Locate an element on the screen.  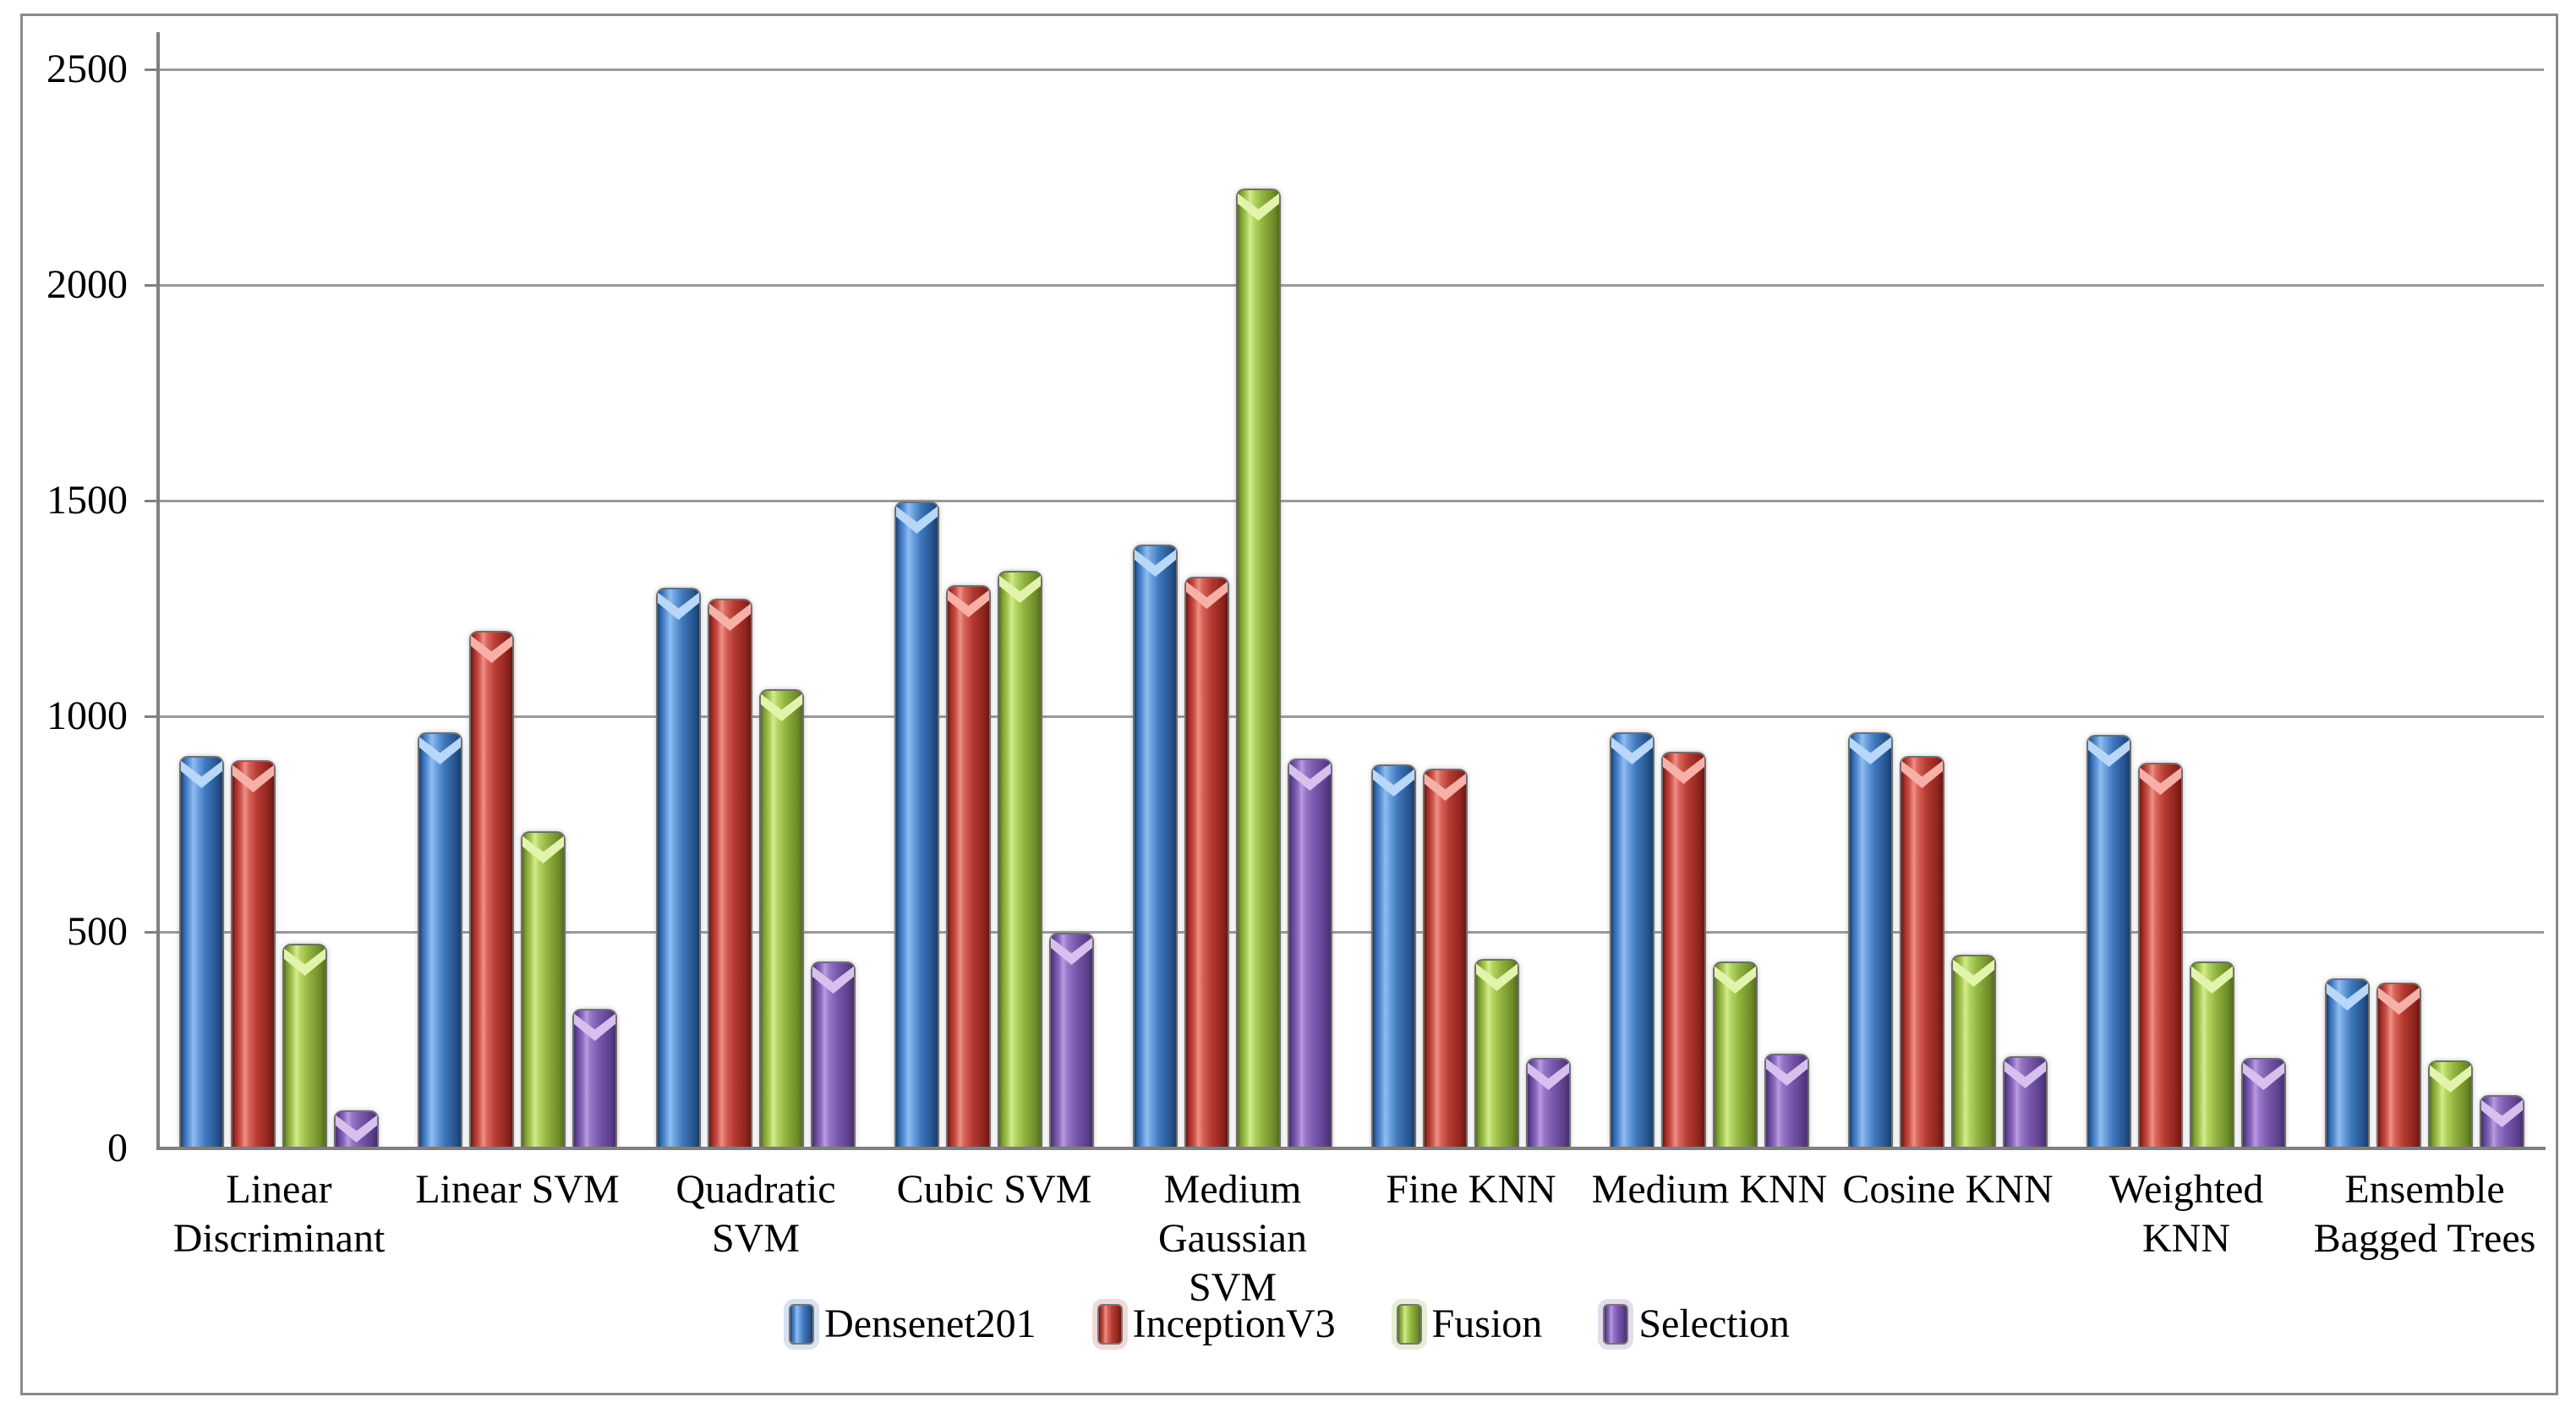
legend-marker-inceptionv3 is located at coordinates (1110, 1324).